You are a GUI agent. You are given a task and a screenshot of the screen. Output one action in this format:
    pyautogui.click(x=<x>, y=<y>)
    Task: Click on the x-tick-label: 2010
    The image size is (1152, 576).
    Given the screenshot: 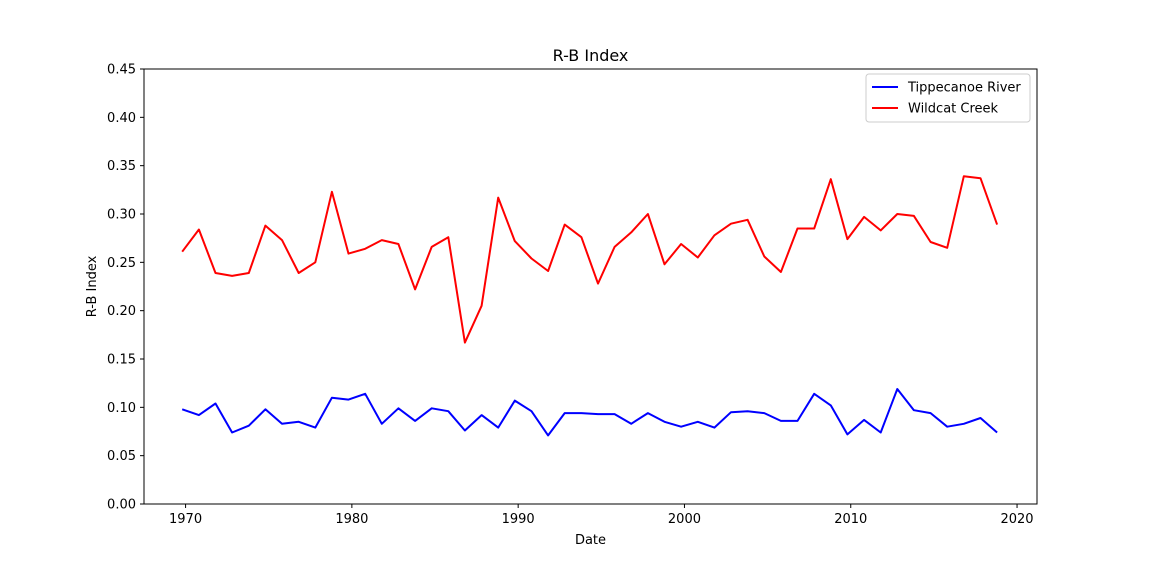 What is the action you would take?
    pyautogui.click(x=850, y=519)
    